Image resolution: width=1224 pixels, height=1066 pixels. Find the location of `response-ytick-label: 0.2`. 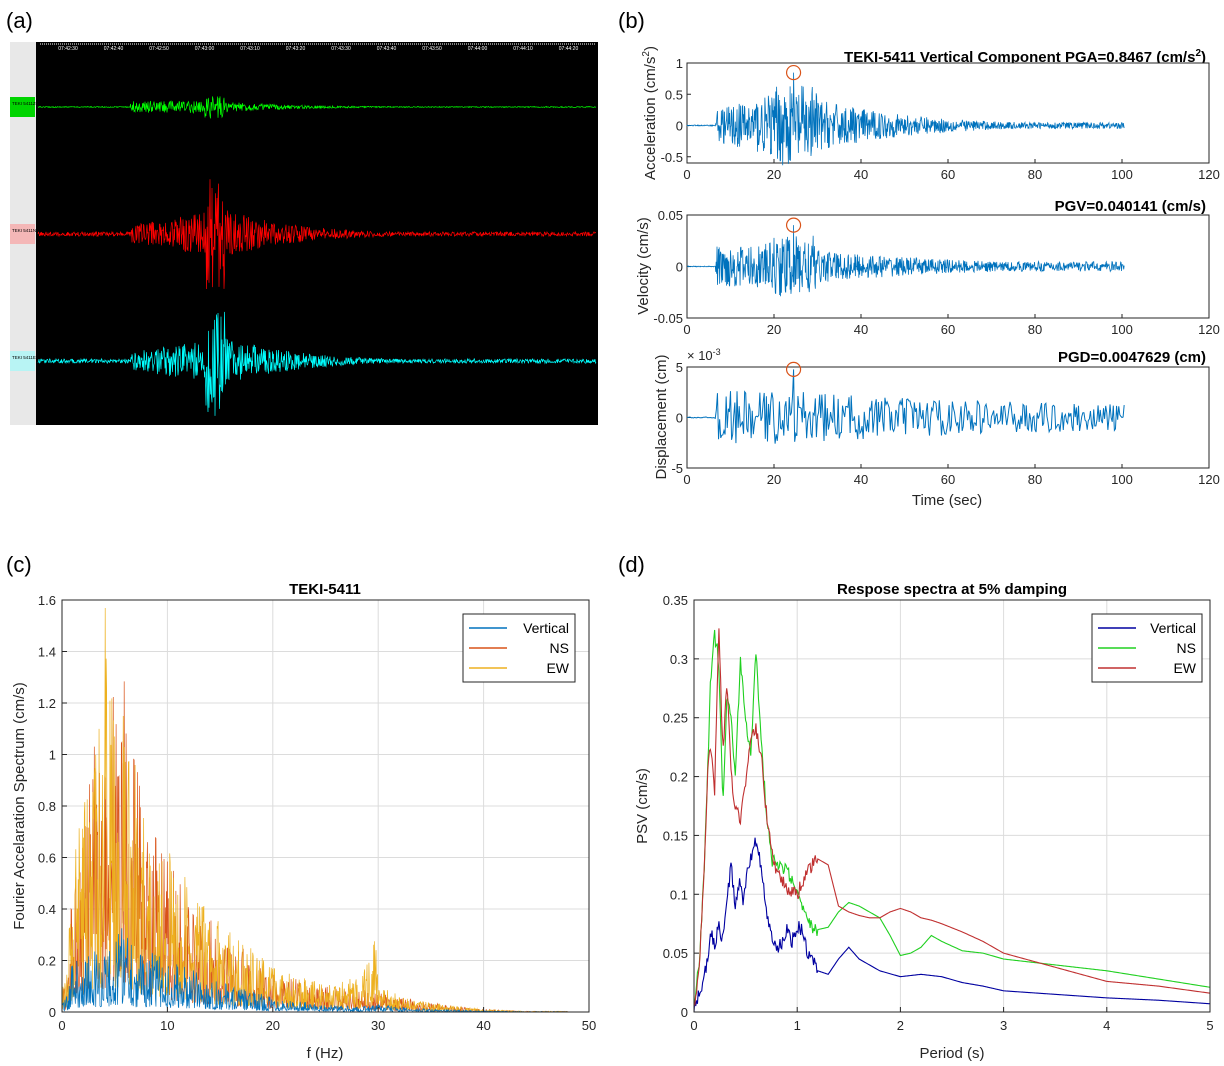

response-ytick-label: 0.2 is located at coordinates (679, 777).